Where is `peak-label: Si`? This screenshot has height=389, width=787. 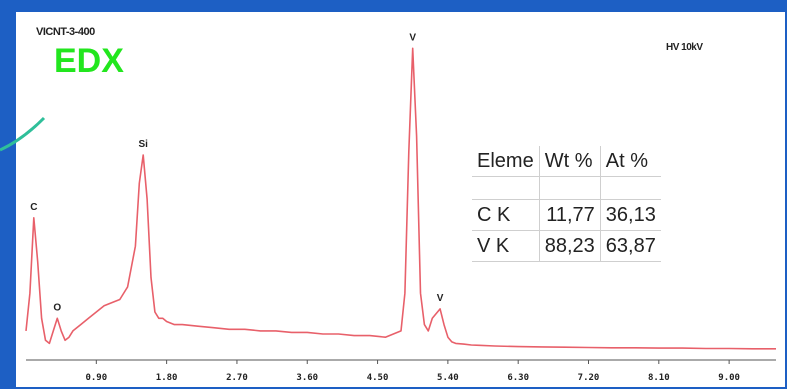 peak-label: Si is located at coordinates (143, 144).